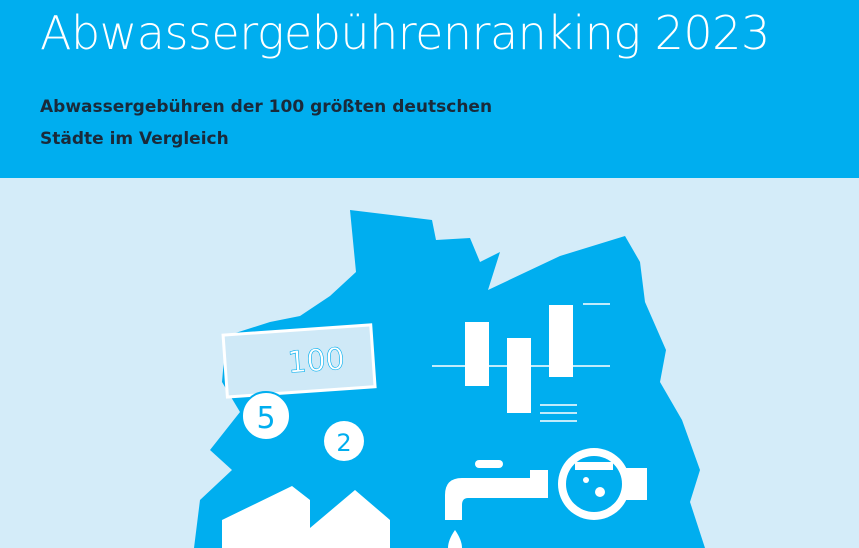 The width and height of the screenshot is (859, 548). What do you see at coordinates (316, 361) in the screenshot?
I see `banknote-value: 100` at bounding box center [316, 361].